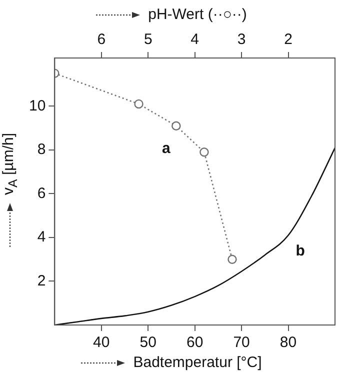 This screenshot has width=343, height=381. What do you see at coordinates (241, 343) in the screenshot?
I see `x-tick-label: 70` at bounding box center [241, 343].